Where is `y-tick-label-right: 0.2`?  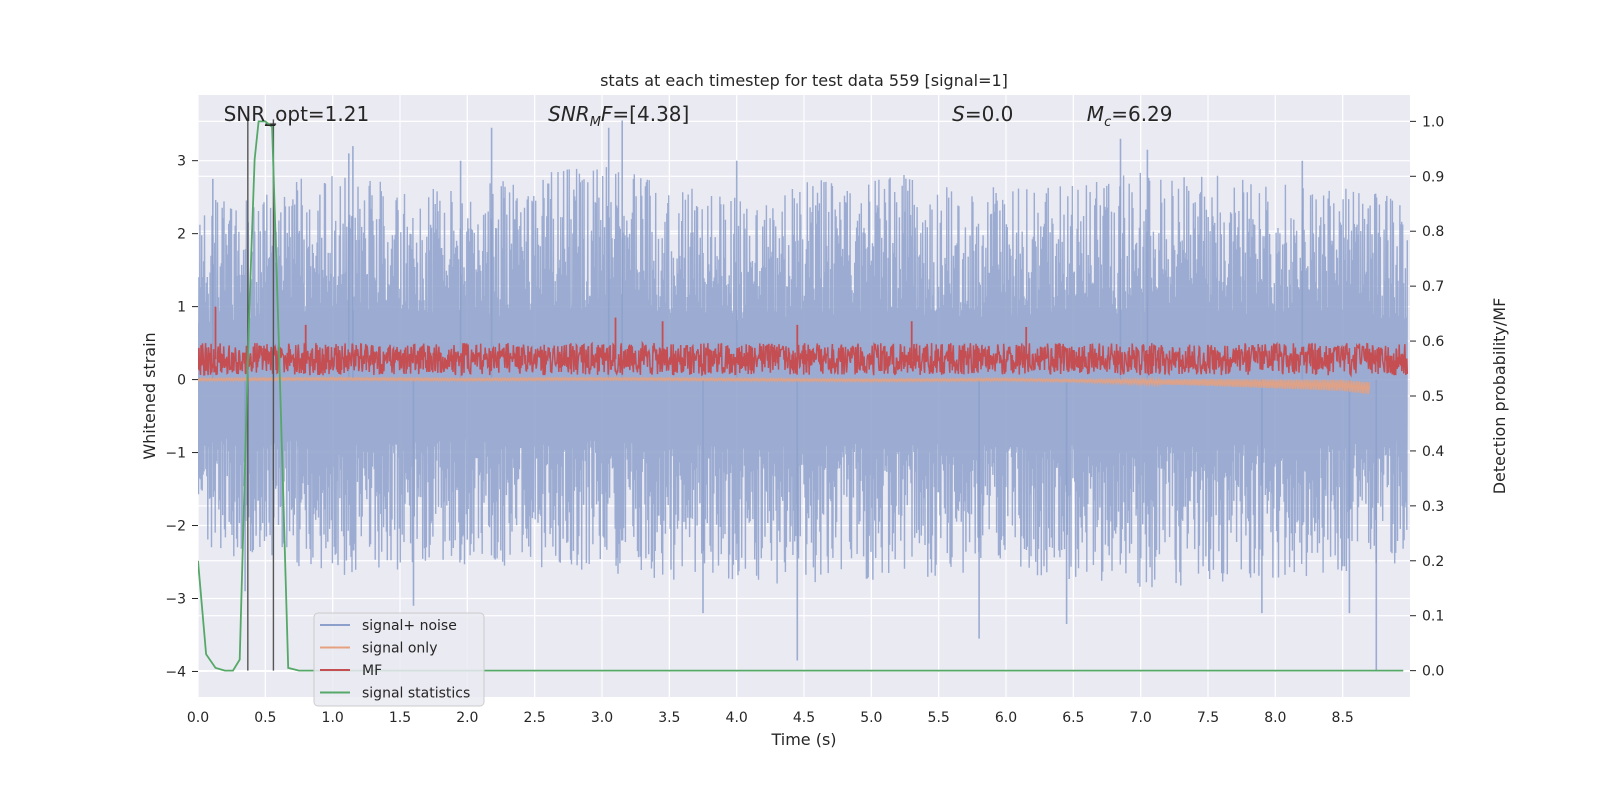 y-tick-label-right: 0.2 is located at coordinates (1433, 562).